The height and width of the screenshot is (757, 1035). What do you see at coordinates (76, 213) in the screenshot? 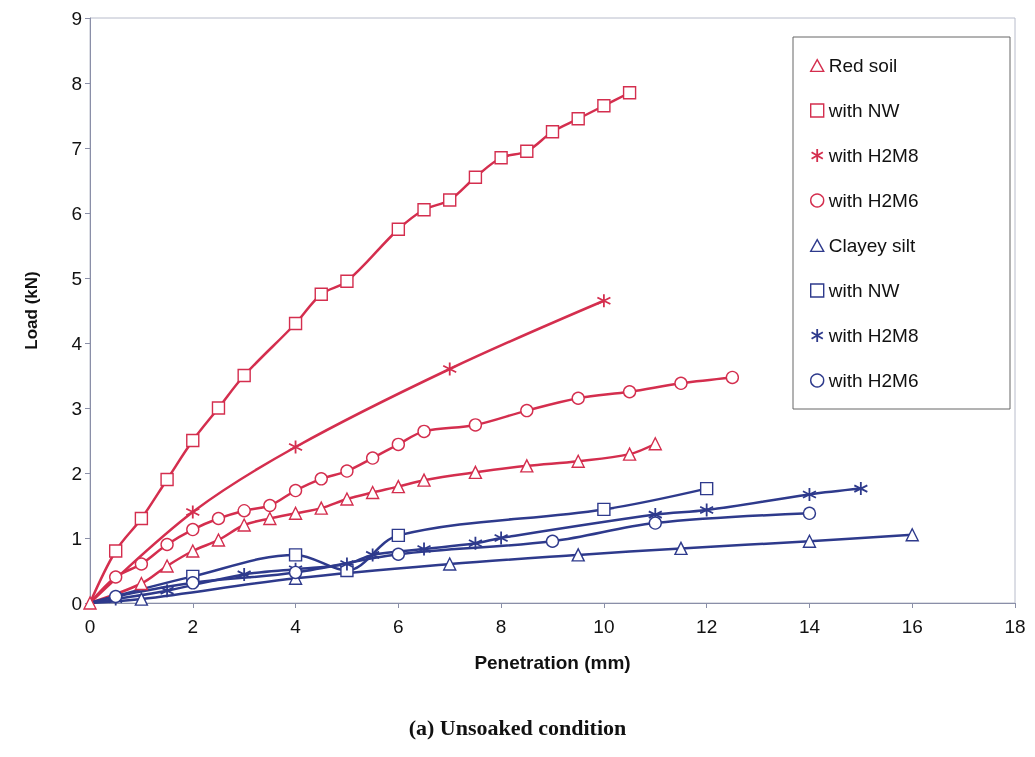
I see `y-tick-label: 6` at bounding box center [76, 213].